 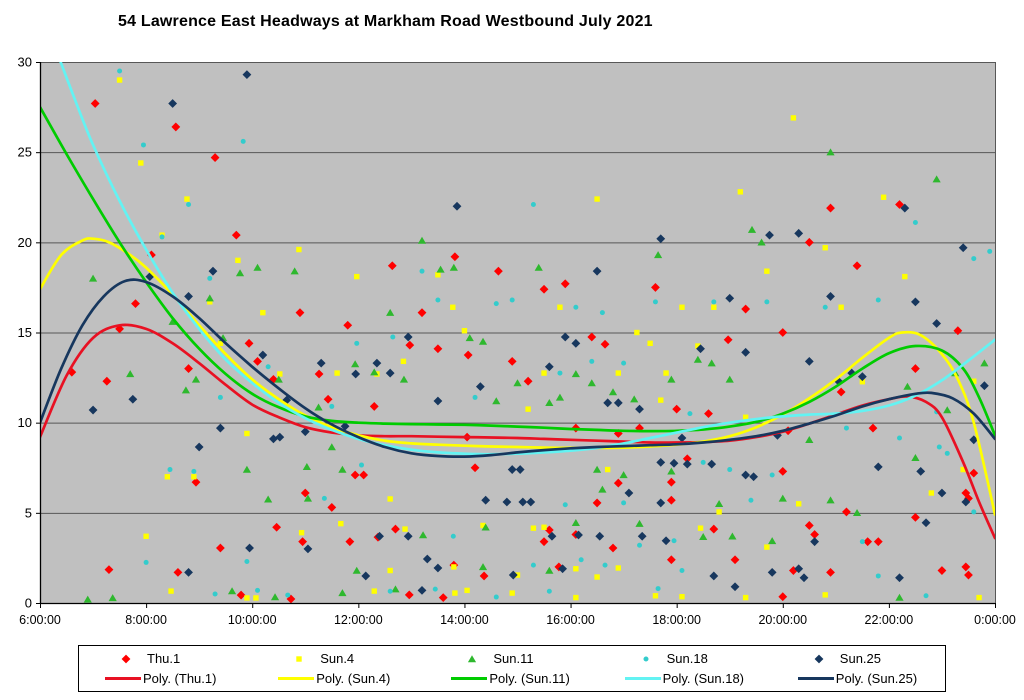 What do you see at coordinates (25, 422) in the screenshot?
I see `y-axis-tick-label: 10` at bounding box center [25, 422].